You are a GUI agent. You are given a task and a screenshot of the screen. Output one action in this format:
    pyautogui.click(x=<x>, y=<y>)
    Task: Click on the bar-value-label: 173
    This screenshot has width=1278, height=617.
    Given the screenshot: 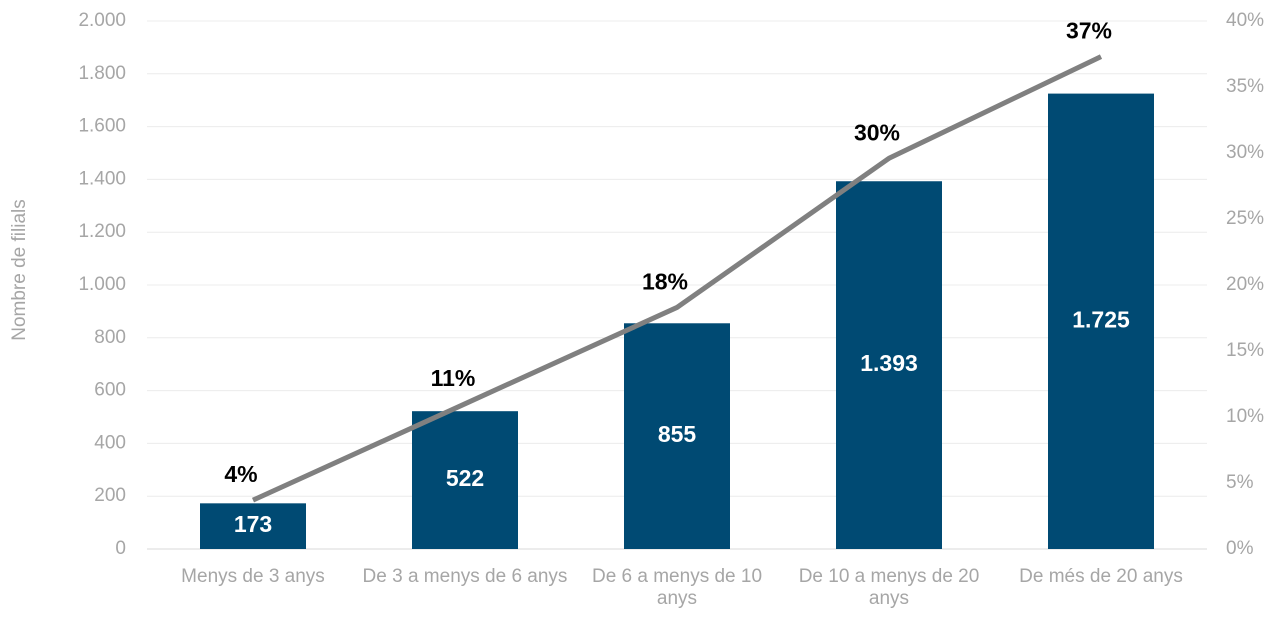 What is the action you would take?
    pyautogui.click(x=253, y=524)
    